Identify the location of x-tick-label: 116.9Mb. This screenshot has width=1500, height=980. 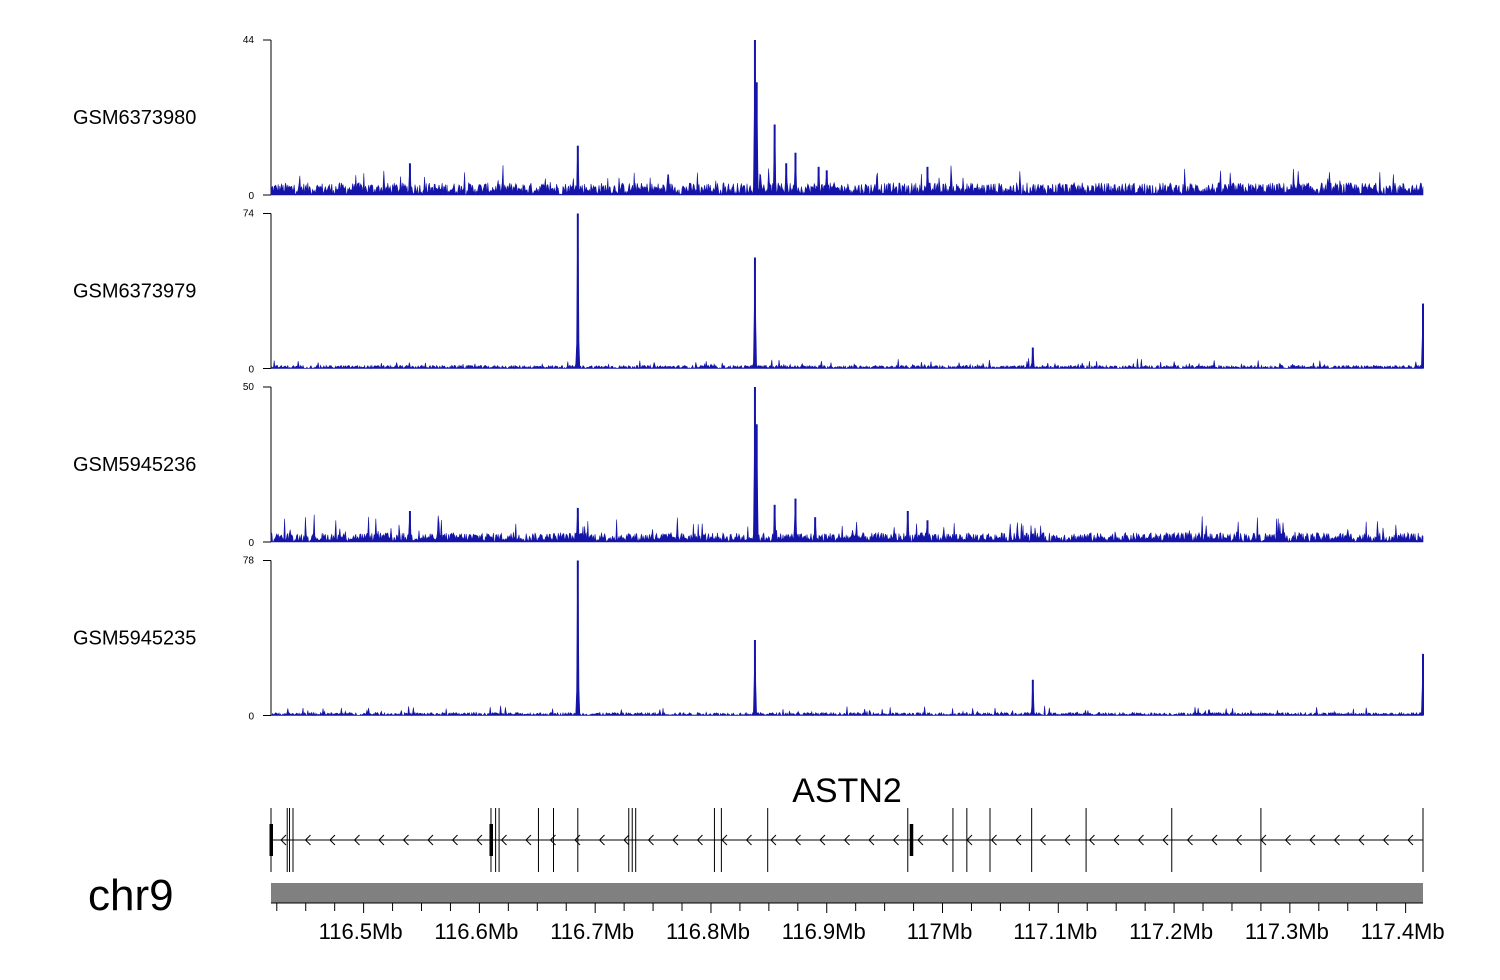
(824, 931).